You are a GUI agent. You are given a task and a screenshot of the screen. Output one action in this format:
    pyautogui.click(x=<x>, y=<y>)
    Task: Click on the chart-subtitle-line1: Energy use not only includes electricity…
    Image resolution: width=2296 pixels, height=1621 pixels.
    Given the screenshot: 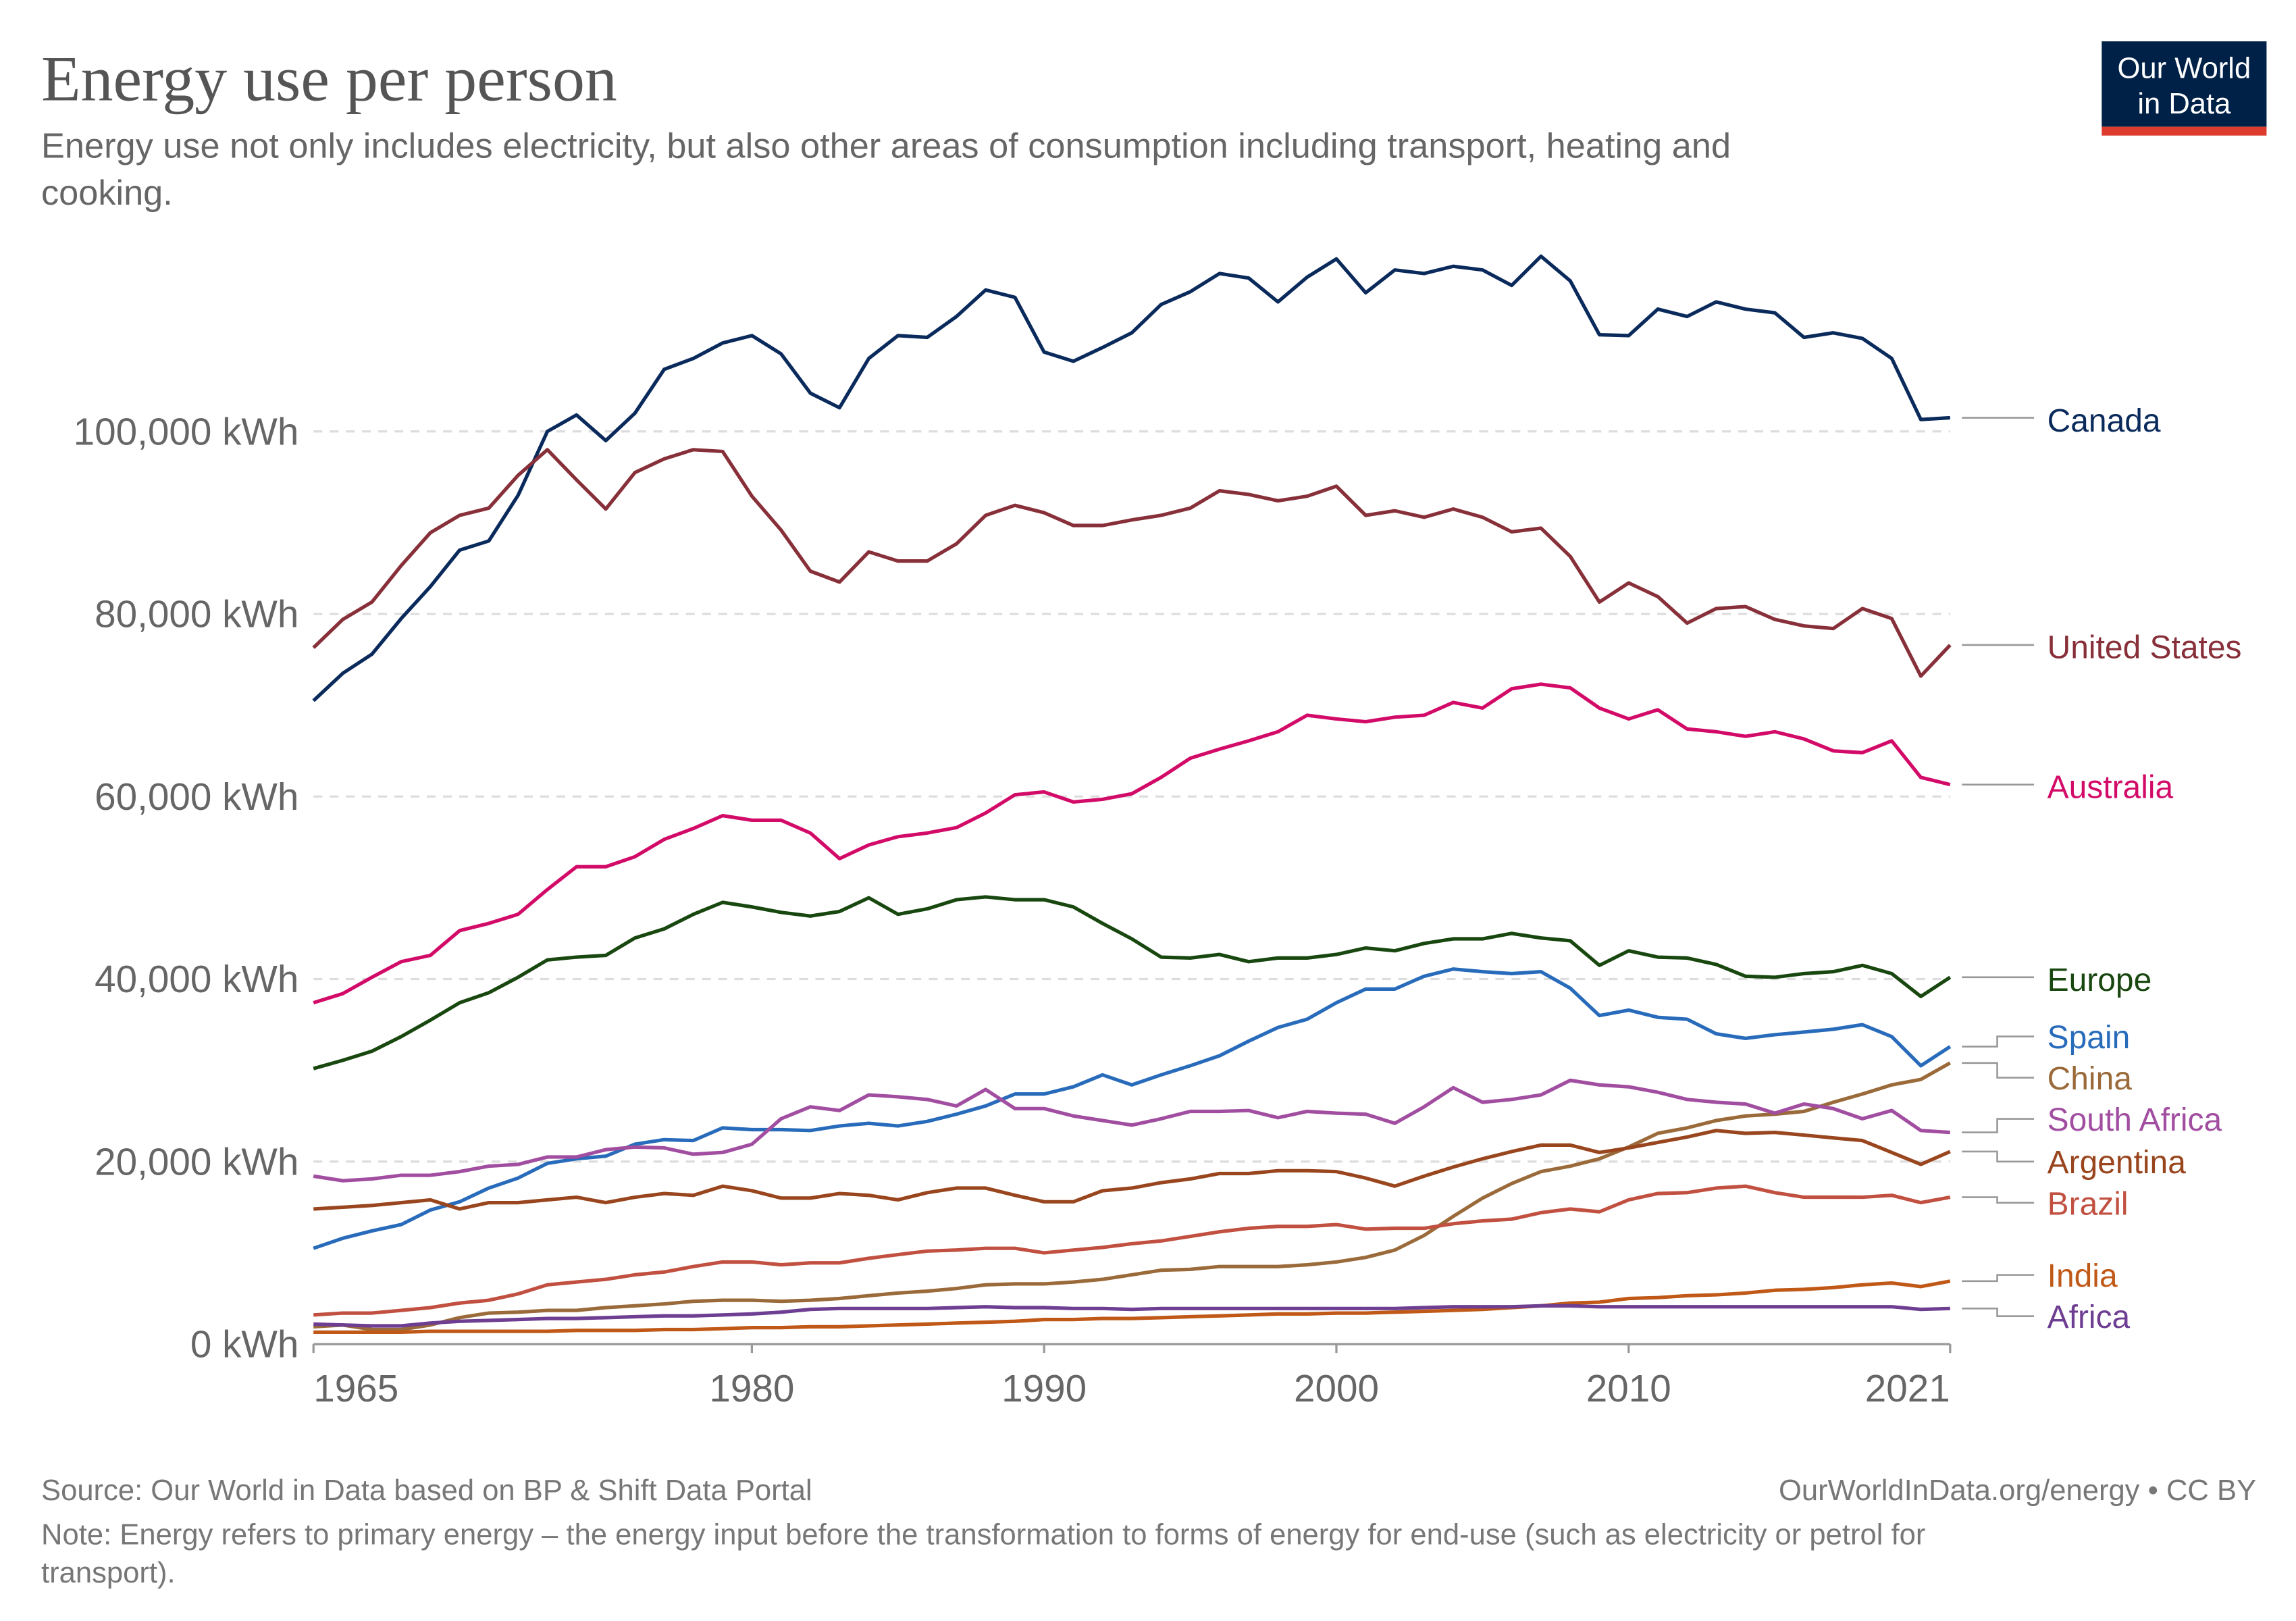 What is the action you would take?
    pyautogui.click(x=886, y=145)
    